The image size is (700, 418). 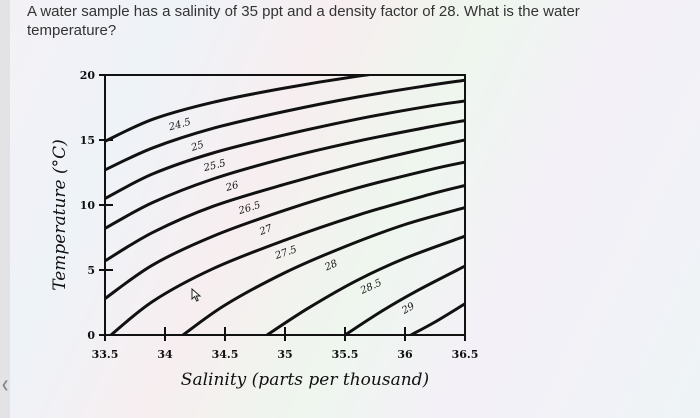 I want to click on y-tick-label: 10, so click(x=88, y=205).